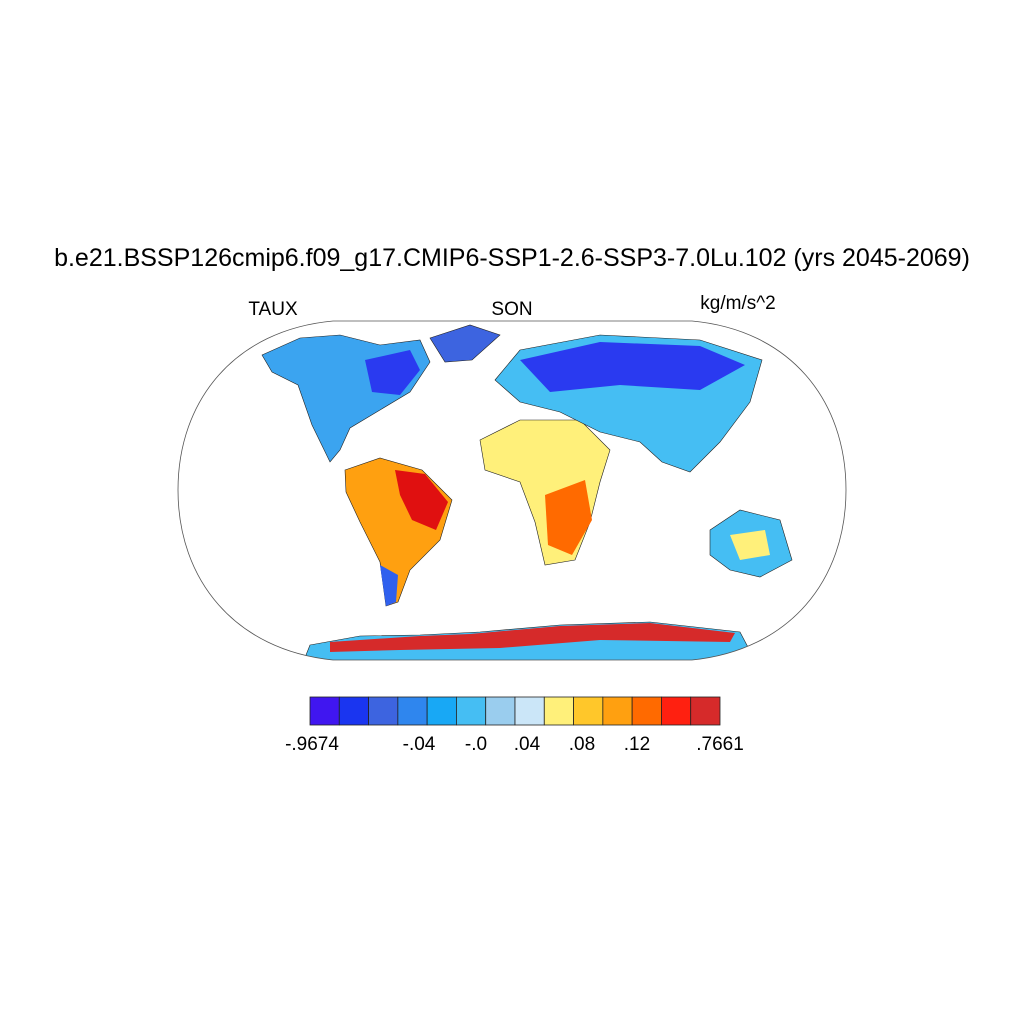 The width and height of the screenshot is (1024, 1029). I want to click on colorbar-label: .12, so click(637, 744).